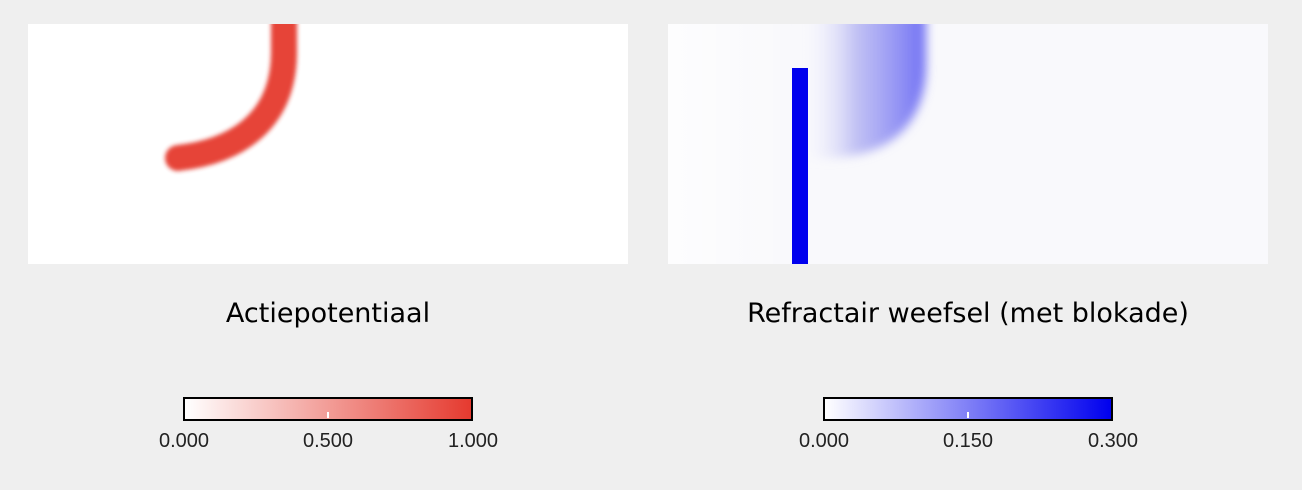  I want to click on left-edge-shade, so click(728, 144).